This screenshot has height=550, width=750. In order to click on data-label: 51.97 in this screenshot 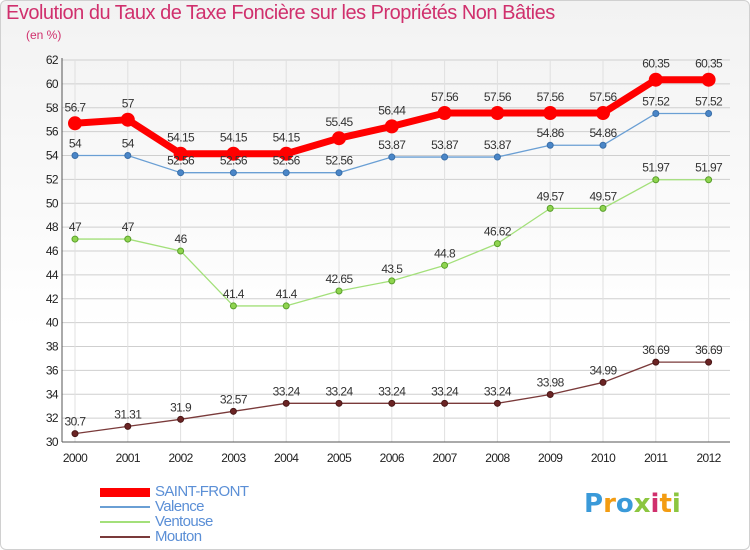, I will do `click(656, 168)`.